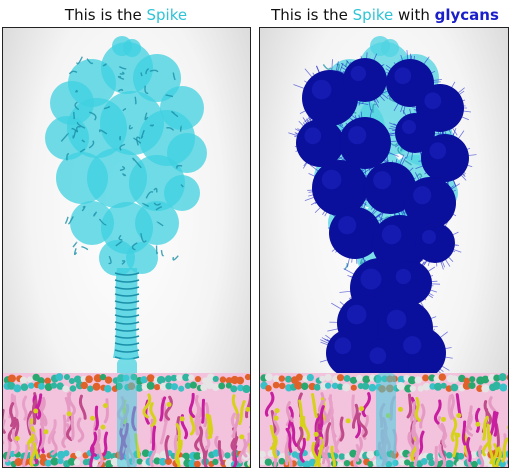 Image resolution: width=510 pixels, height=472 pixels. I want to click on title-right-spike: Spike, so click(373, 15).